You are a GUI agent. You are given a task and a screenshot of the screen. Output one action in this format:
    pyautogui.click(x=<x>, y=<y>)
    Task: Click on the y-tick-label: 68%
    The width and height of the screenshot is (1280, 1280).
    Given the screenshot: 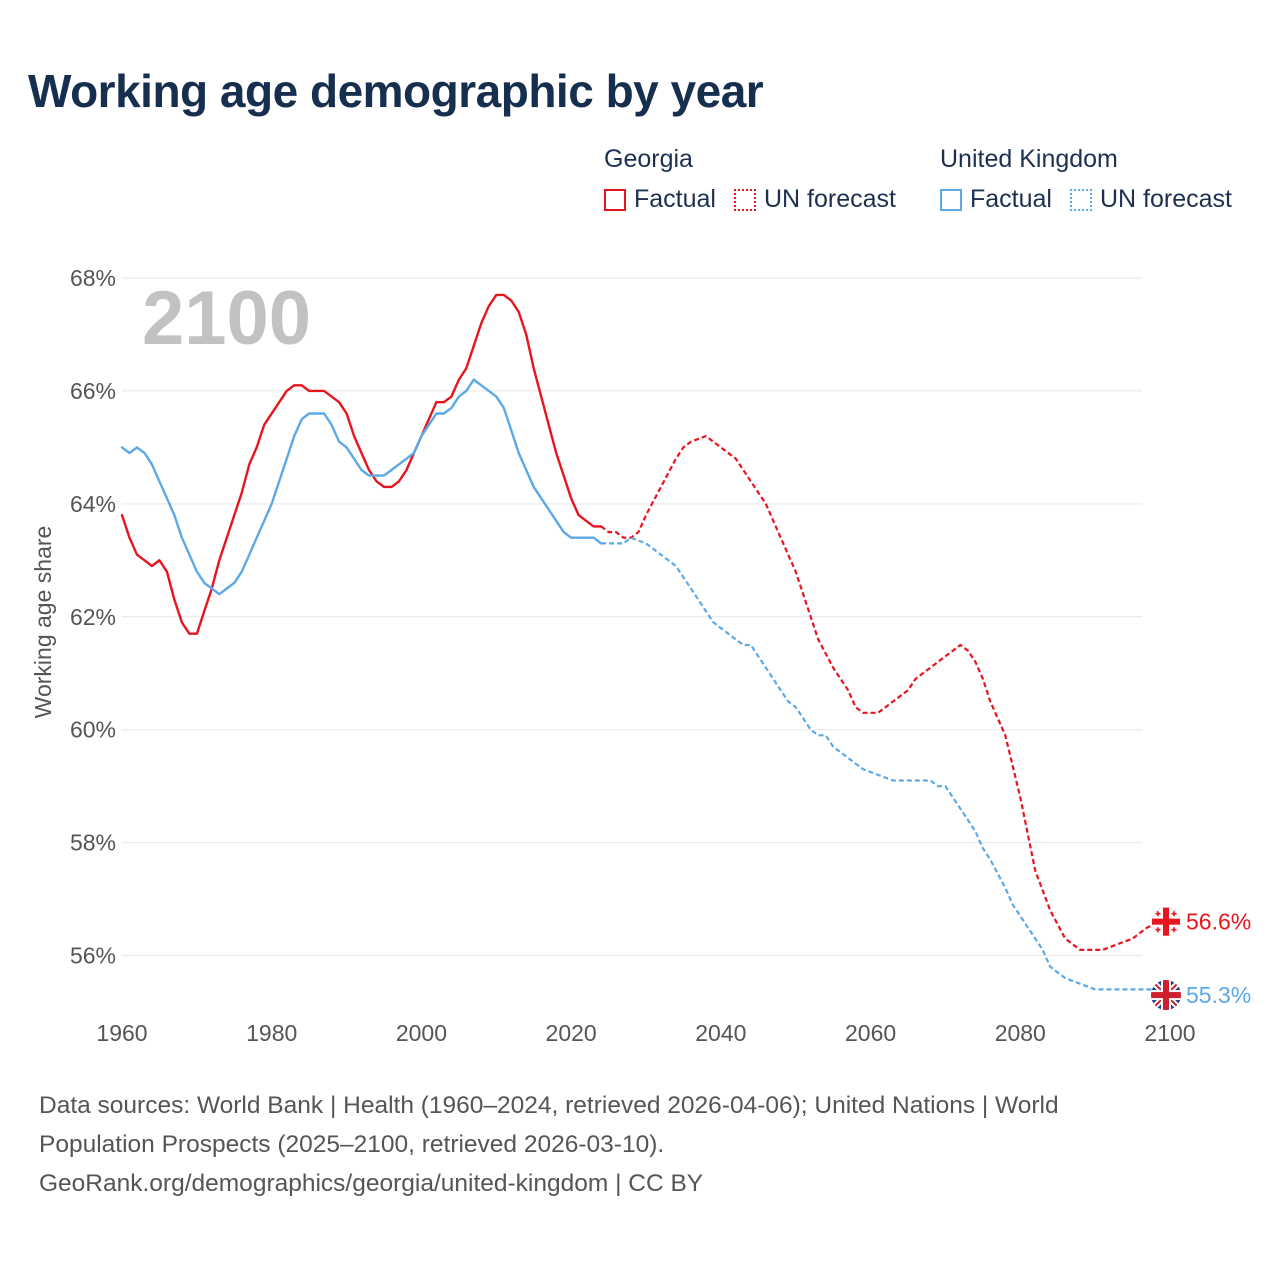 What is the action you would take?
    pyautogui.click(x=93, y=278)
    